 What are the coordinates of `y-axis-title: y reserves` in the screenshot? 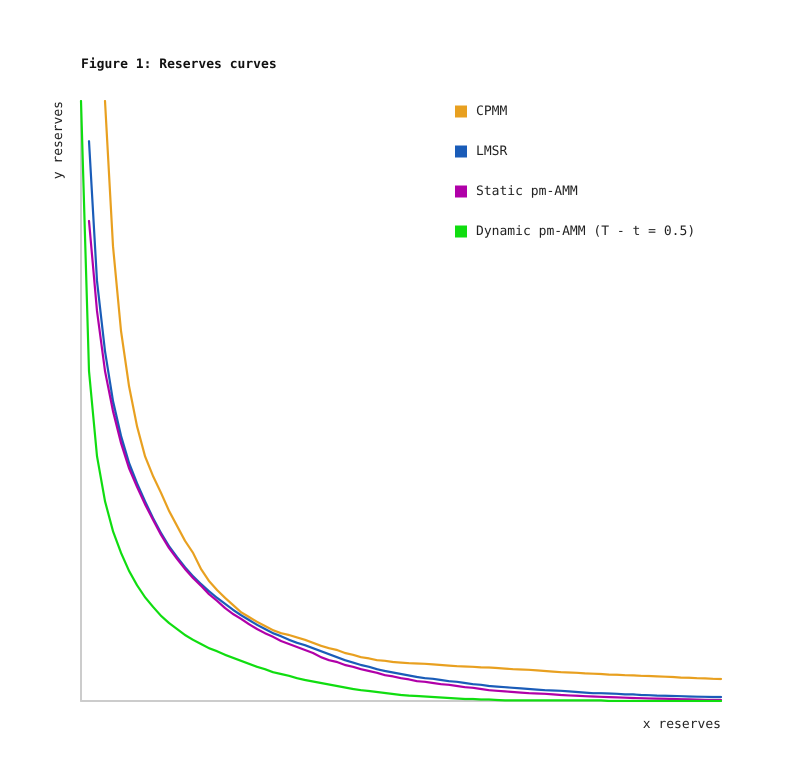 It's located at (58, 140).